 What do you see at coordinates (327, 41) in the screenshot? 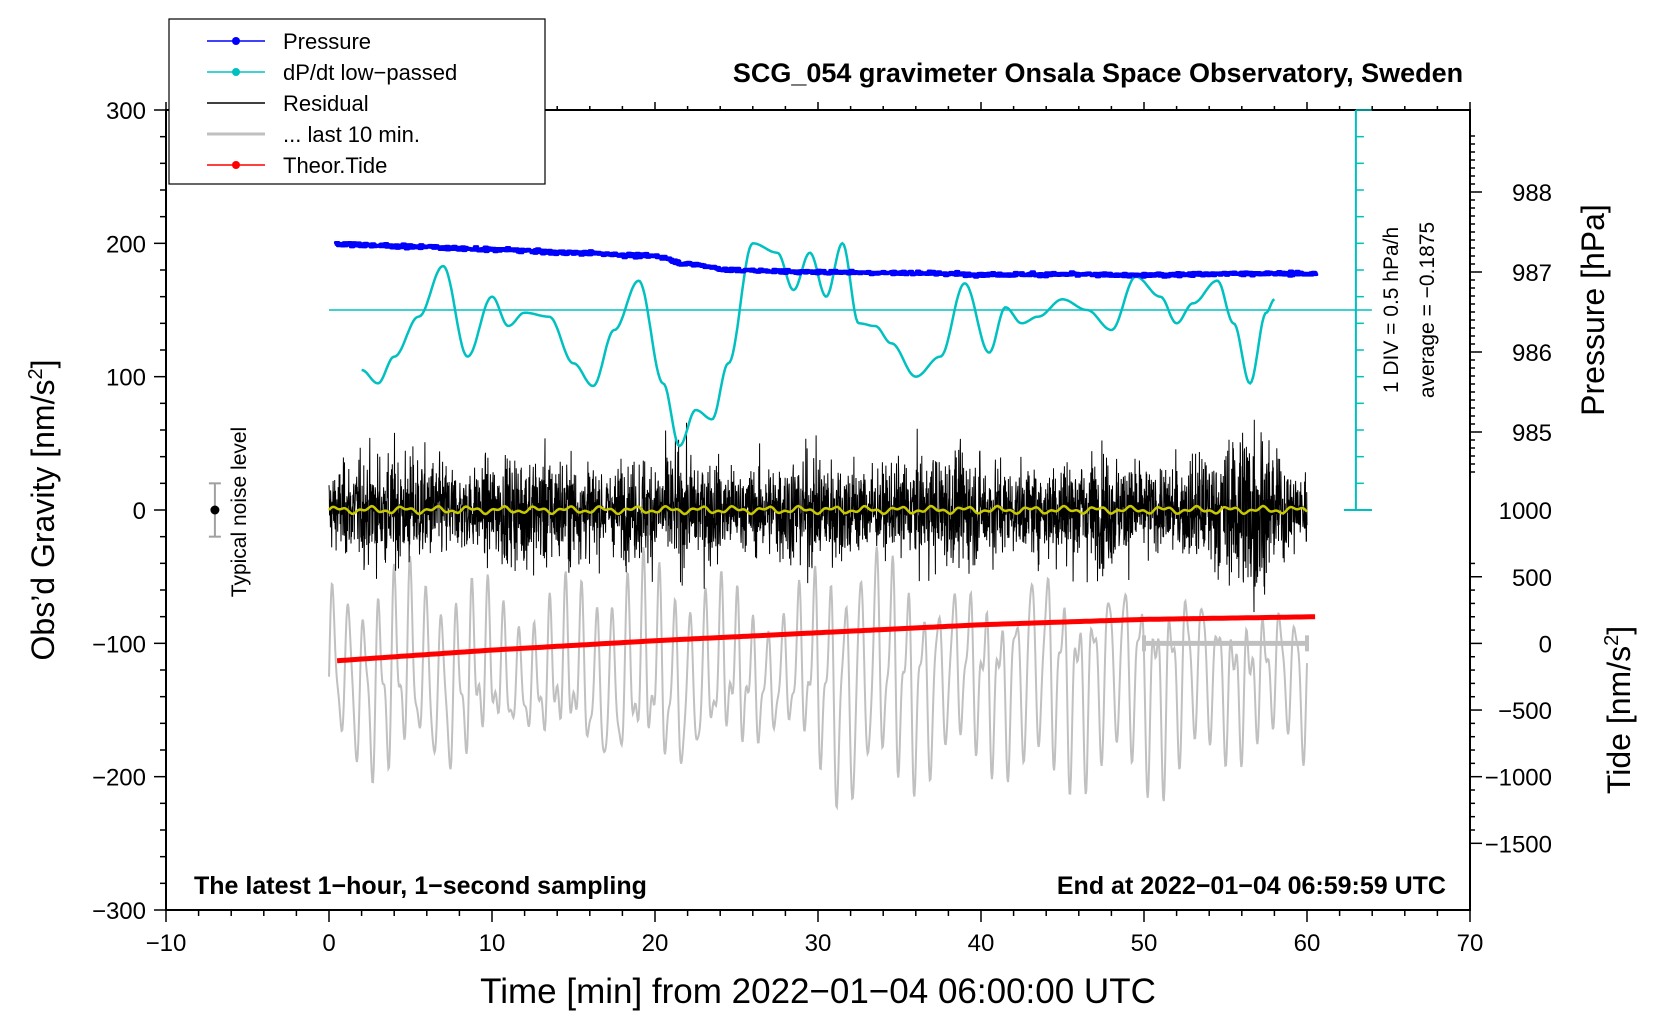
I see `legend-label-0: Pressure` at bounding box center [327, 41].